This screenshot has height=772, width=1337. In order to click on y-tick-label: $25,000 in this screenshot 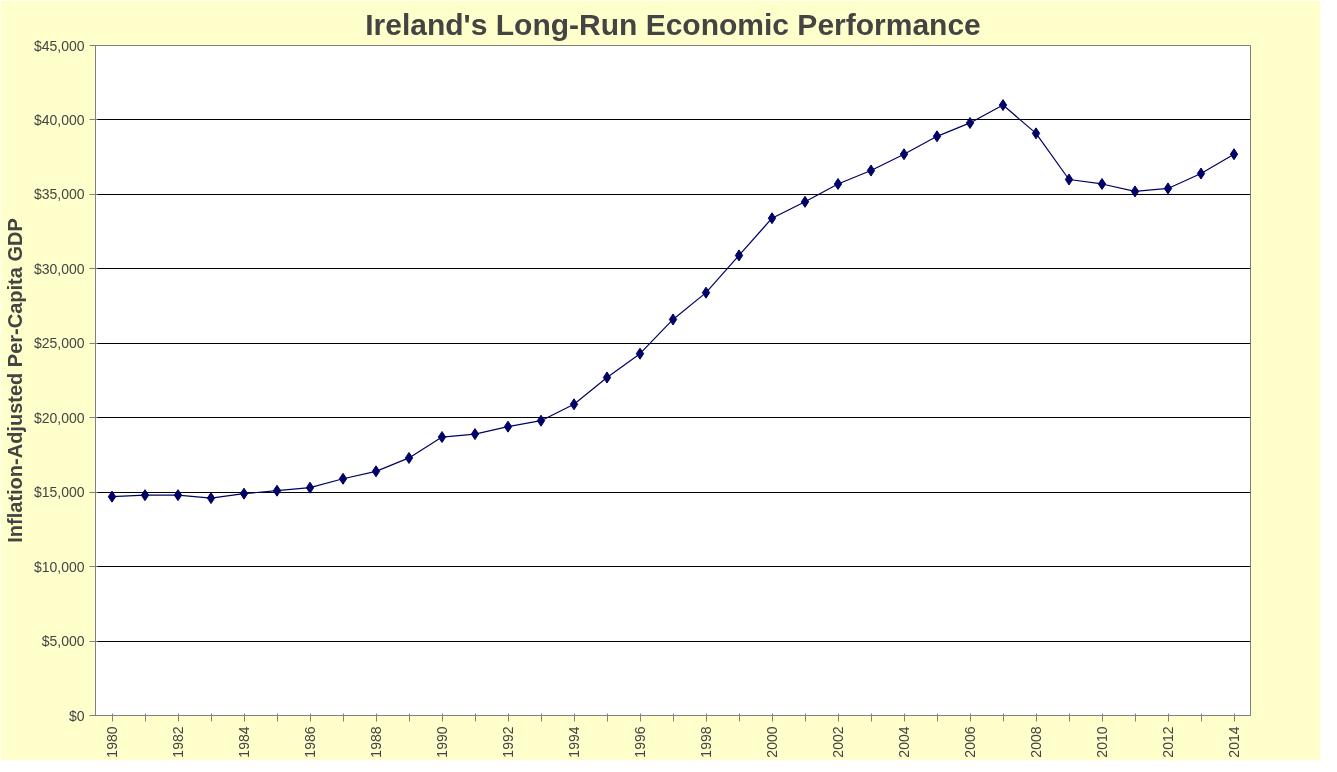, I will do `click(59, 343)`.